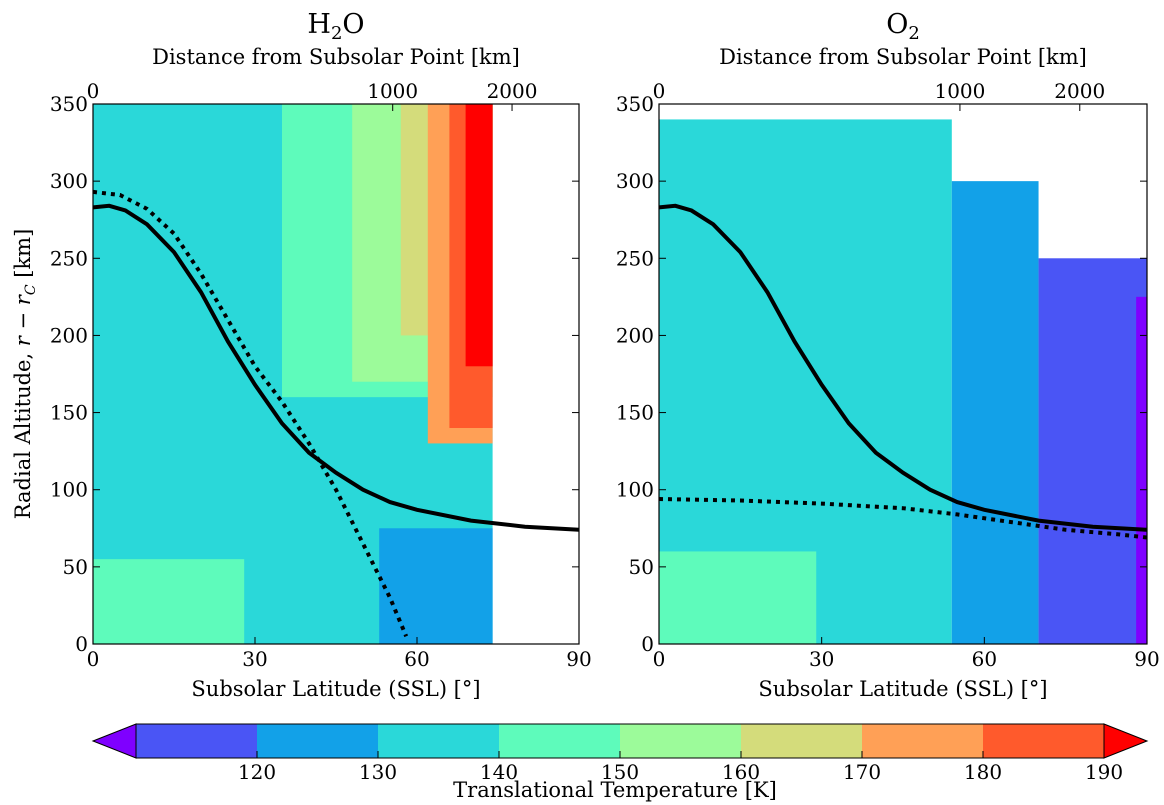  Describe the element at coordinates (336, 57) in the screenshot. I see `top-axis-label-h2o: Distance from Subsolar Point [km]` at that location.